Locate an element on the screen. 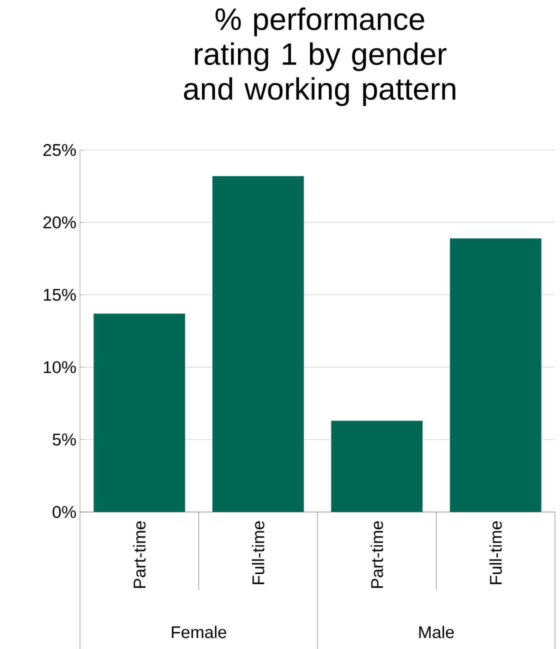 The image size is (560, 649). y-tick-label: 20% is located at coordinates (59, 222).